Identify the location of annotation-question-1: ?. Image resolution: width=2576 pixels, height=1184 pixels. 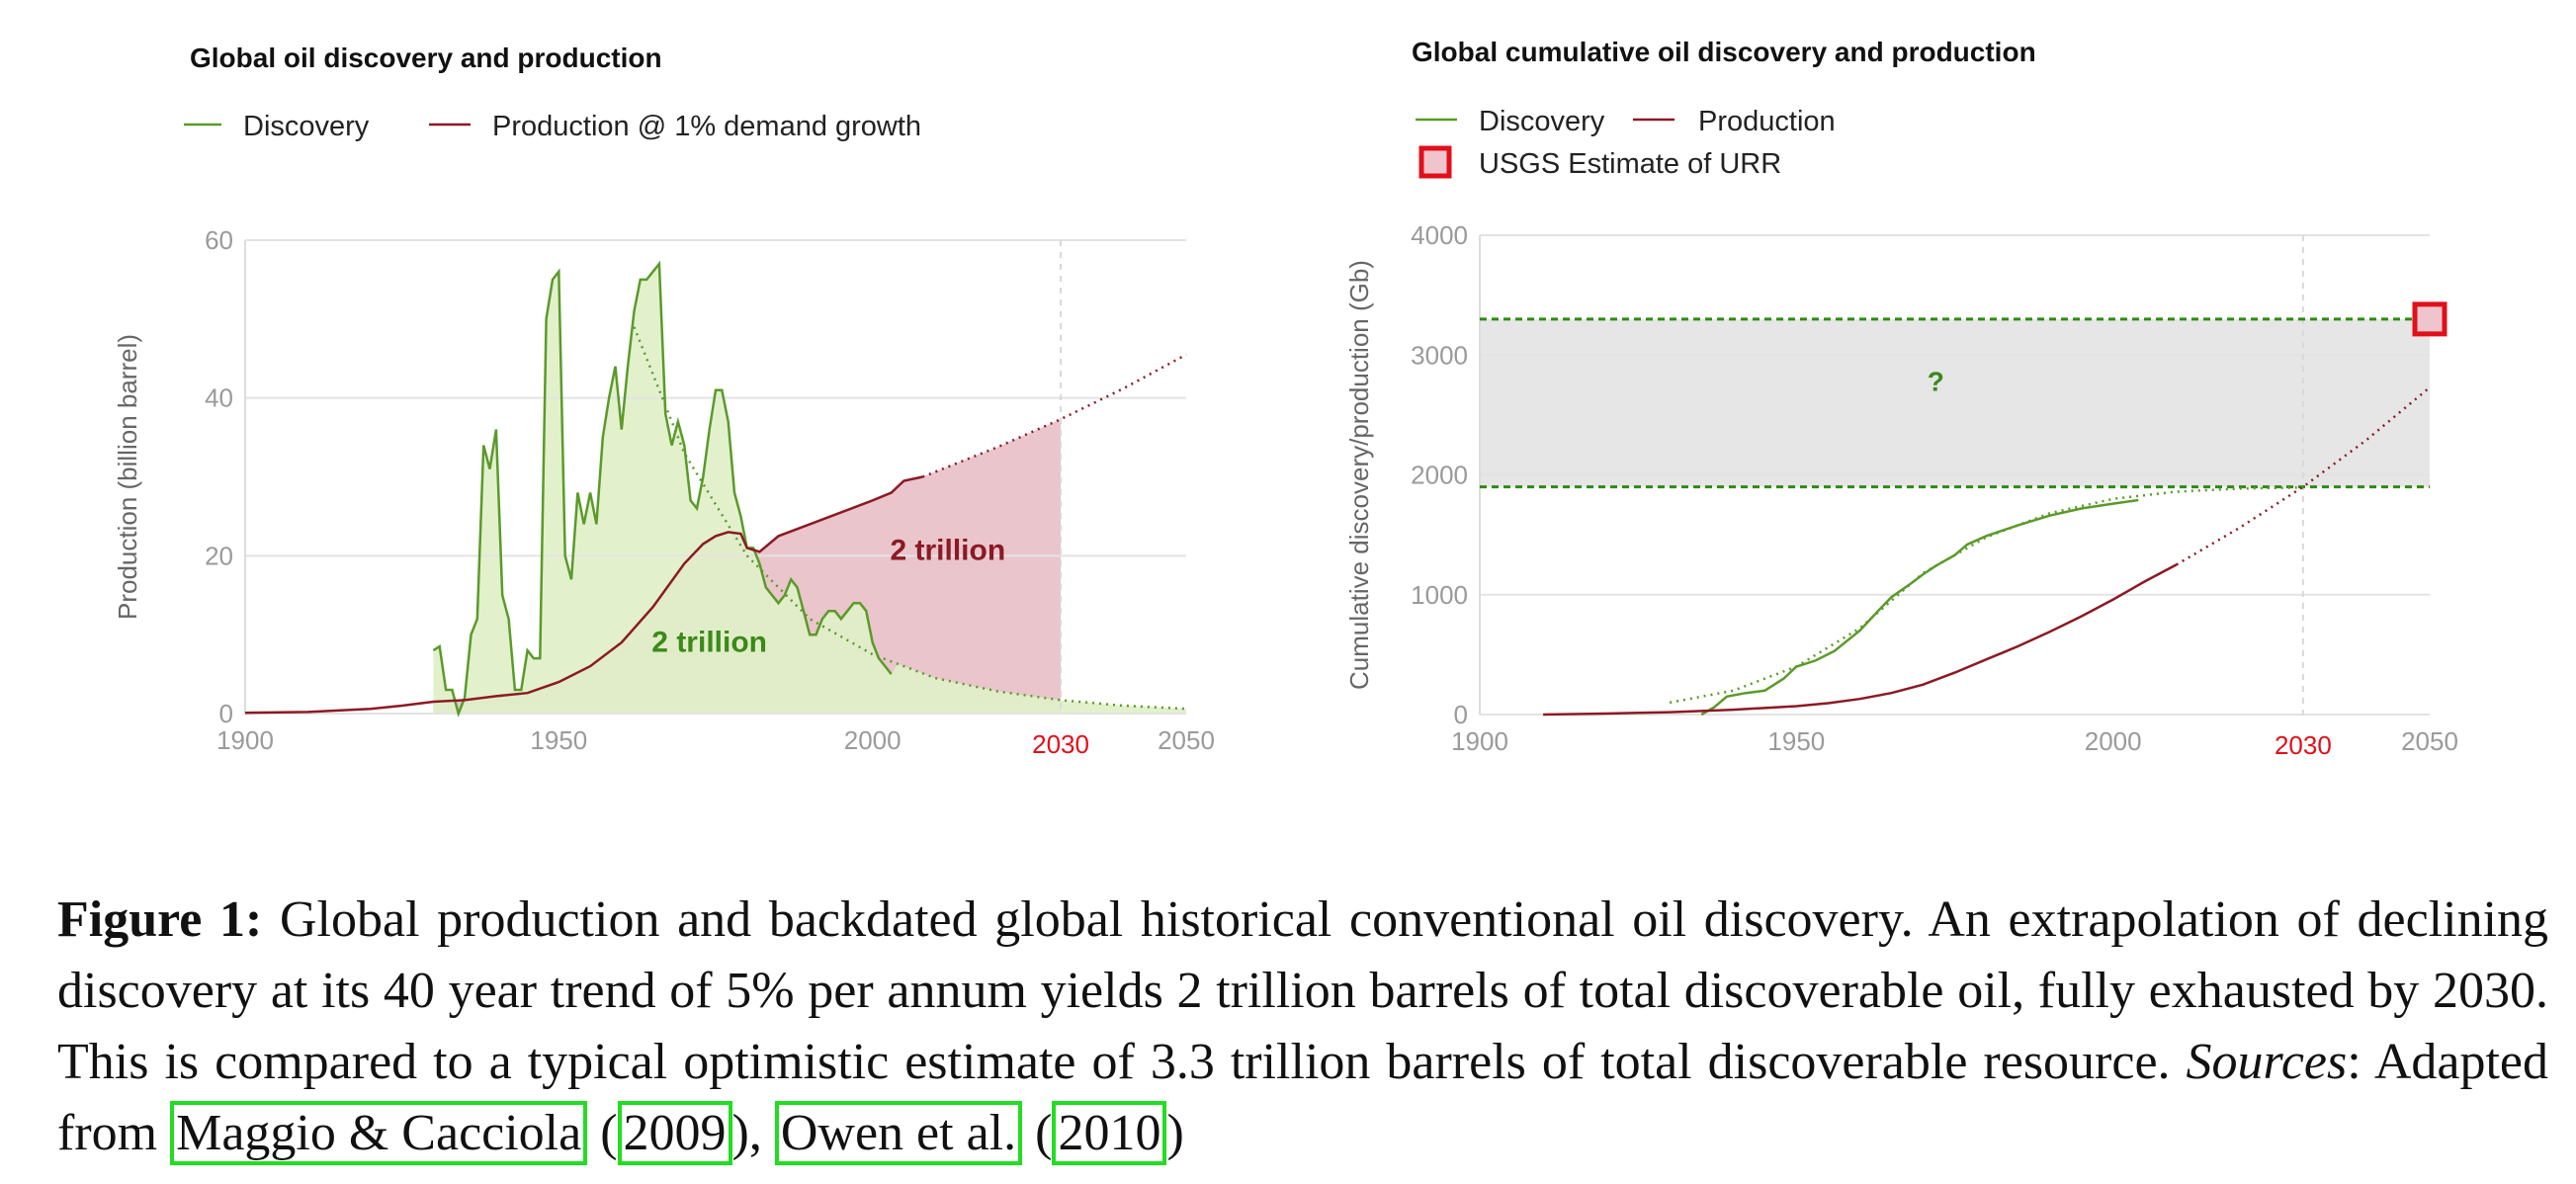
(1936, 382).